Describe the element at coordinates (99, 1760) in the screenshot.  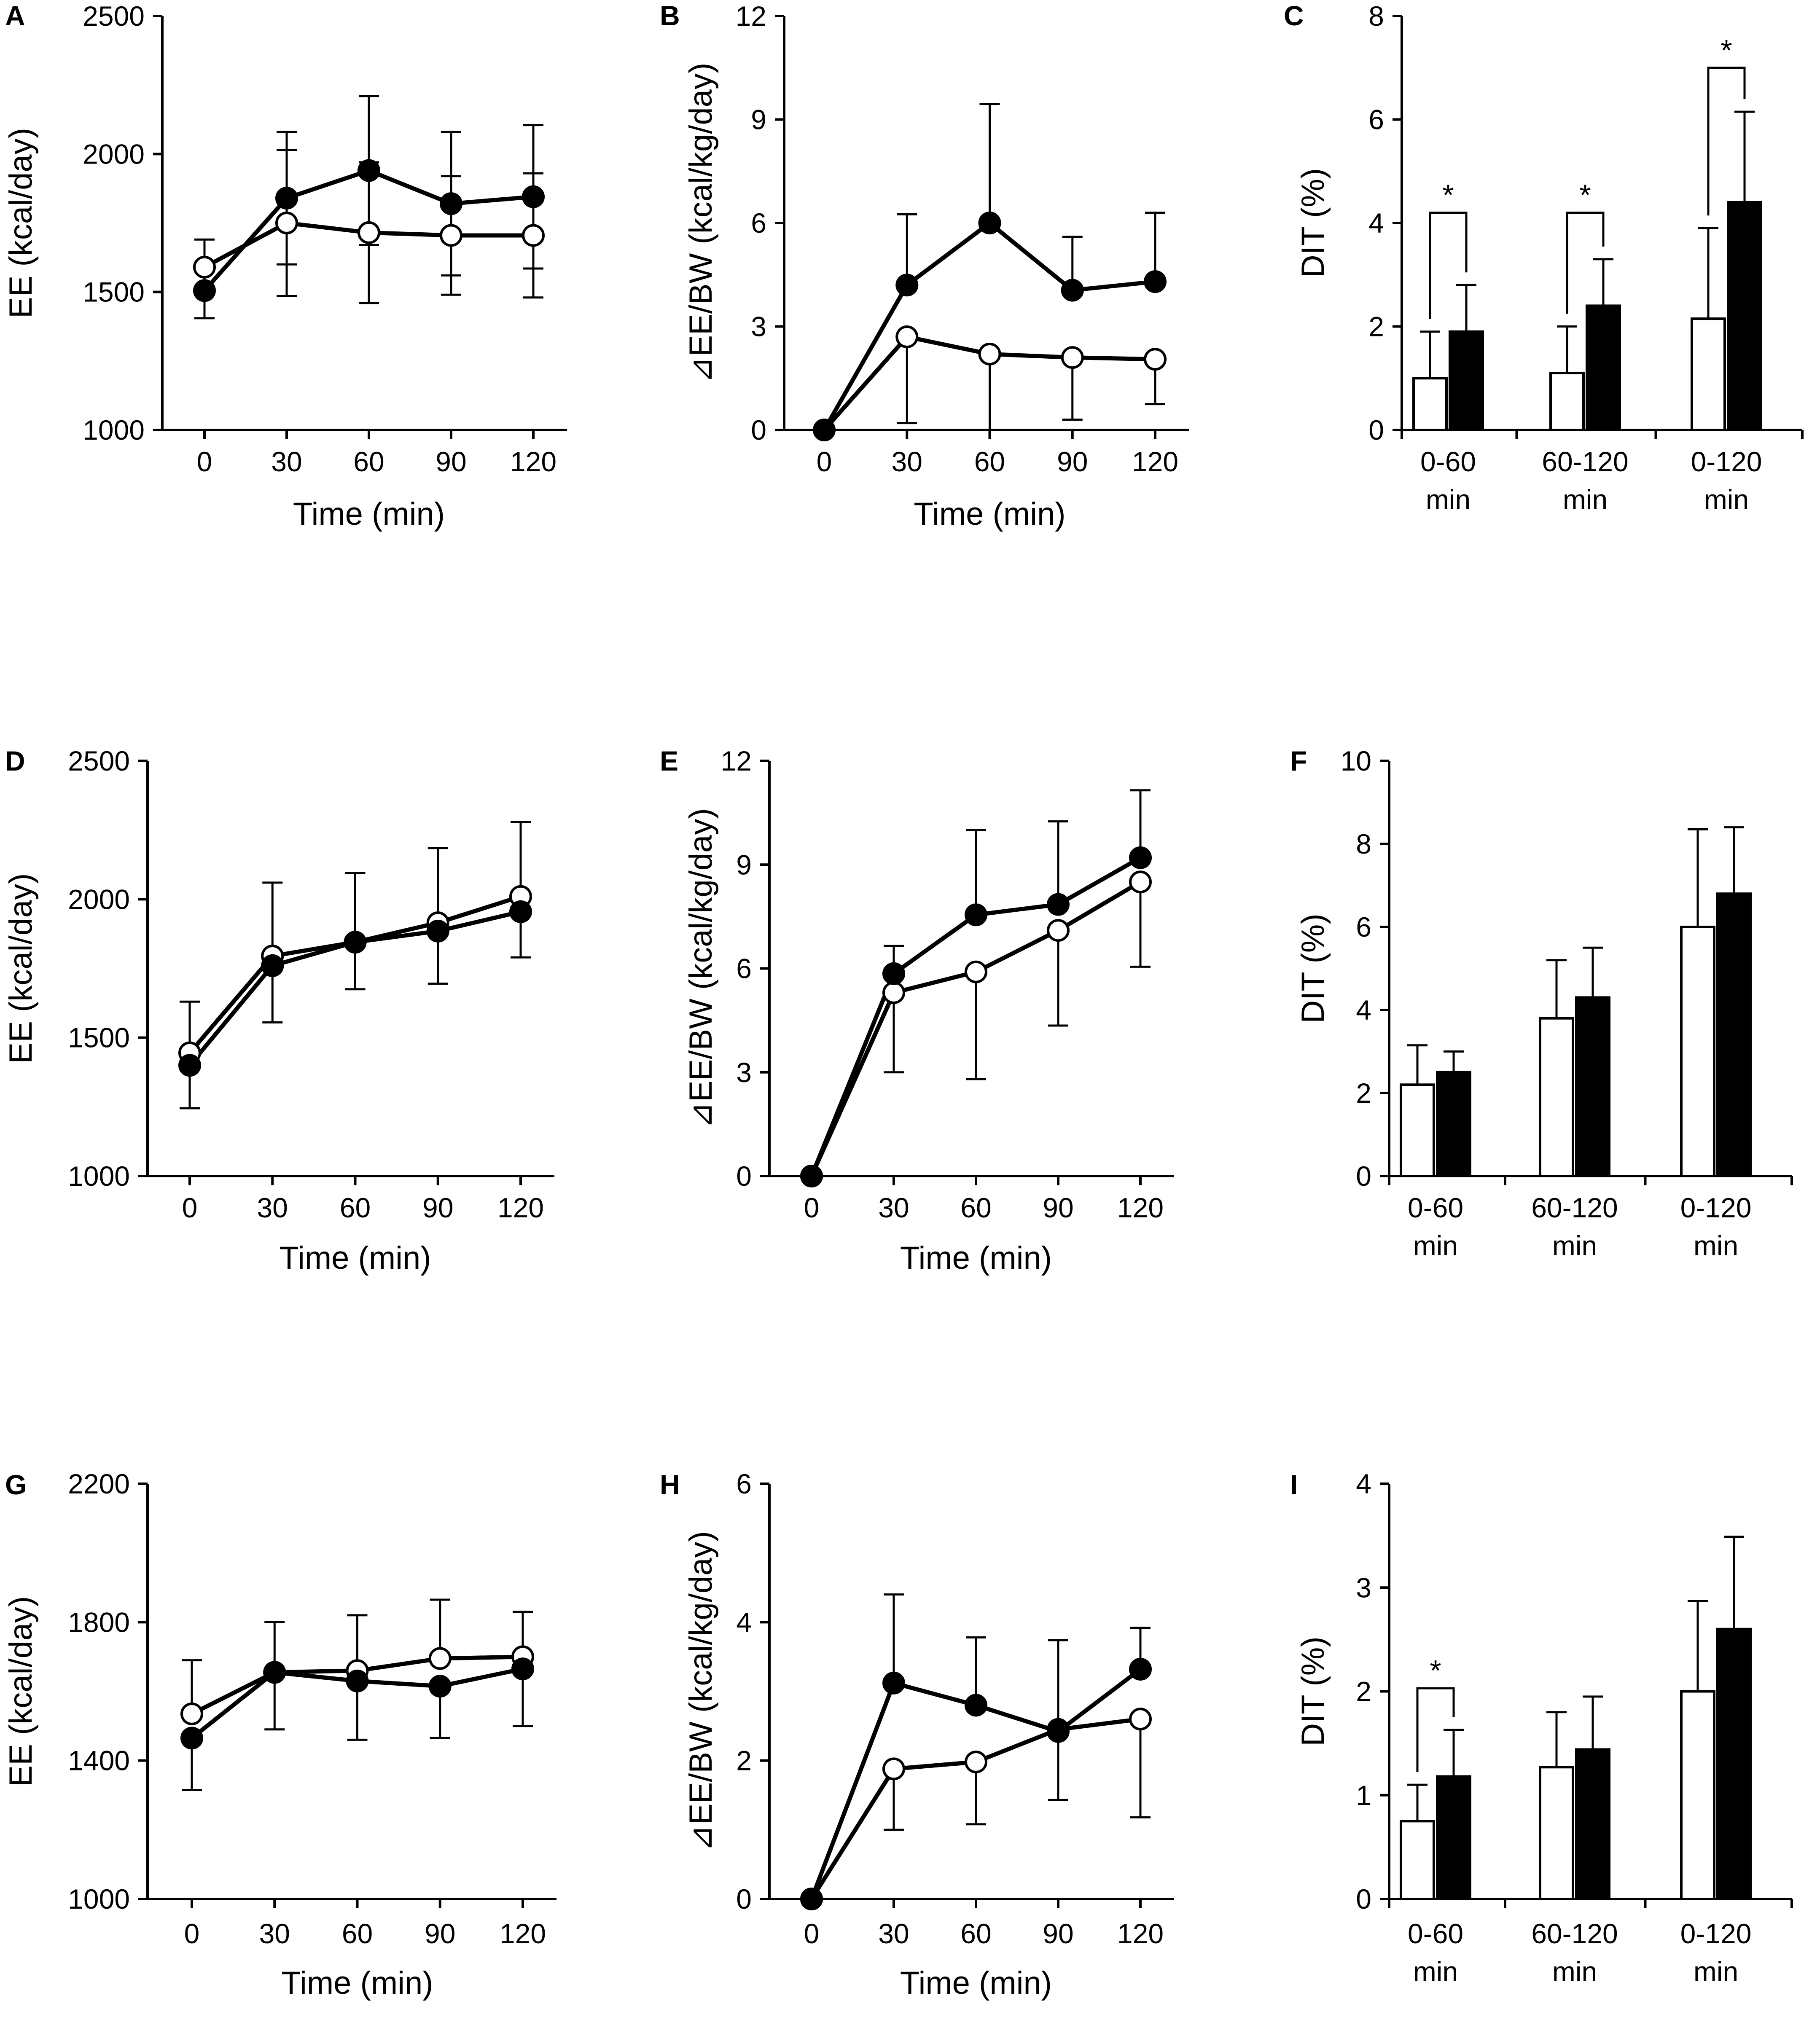
I see `y-tick-label: 1400` at that location.